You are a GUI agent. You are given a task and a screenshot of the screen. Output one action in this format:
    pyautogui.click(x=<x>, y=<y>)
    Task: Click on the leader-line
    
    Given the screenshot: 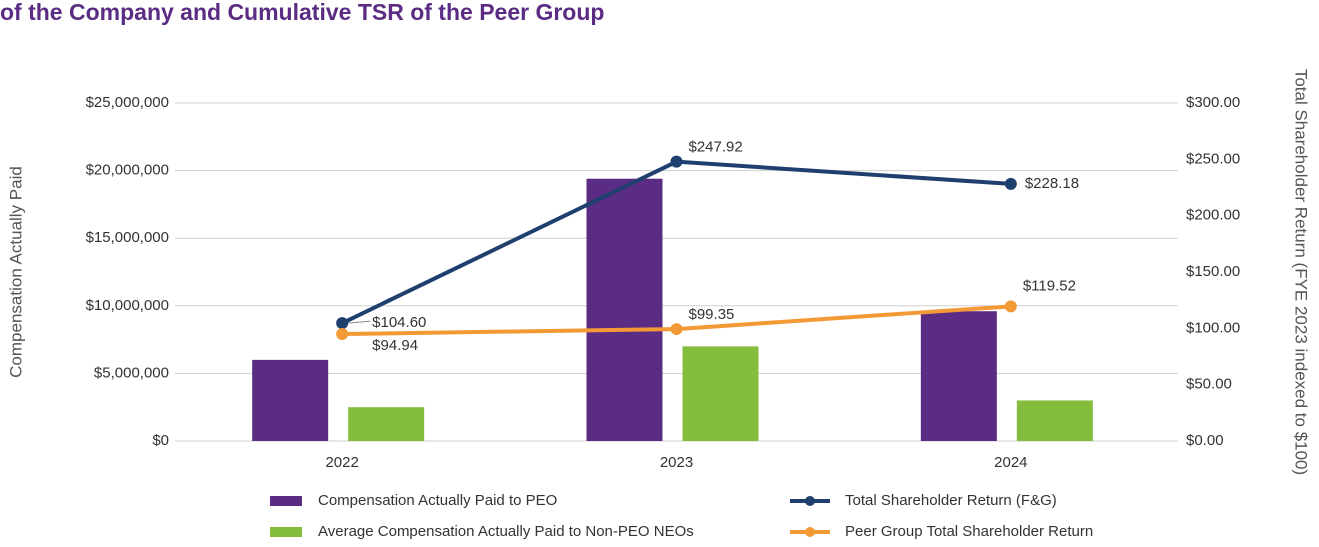 What is the action you would take?
    pyautogui.click(x=359, y=322)
    